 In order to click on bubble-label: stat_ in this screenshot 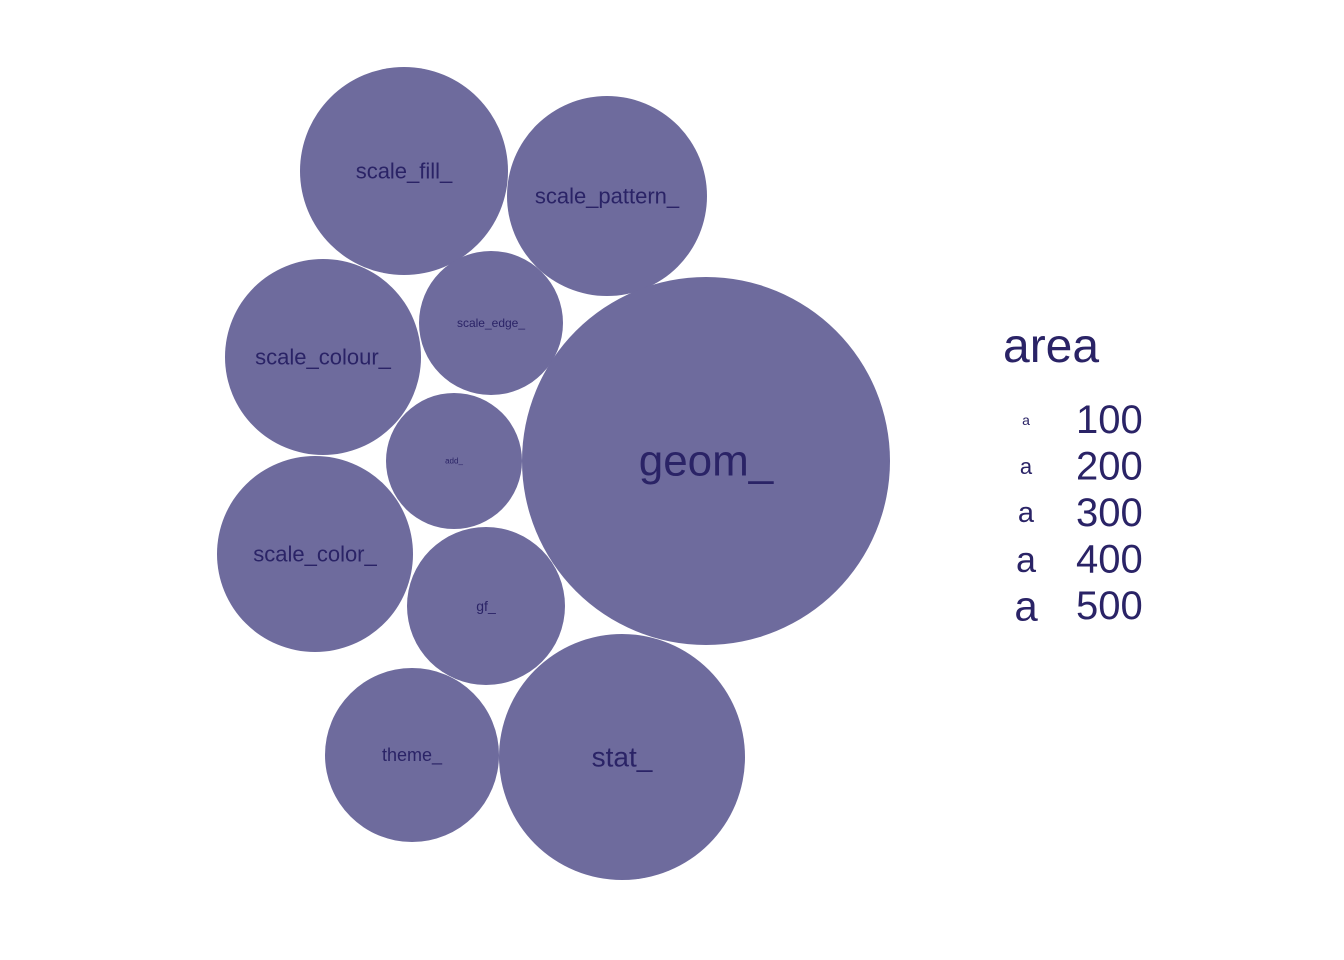, I will do `click(622, 757)`.